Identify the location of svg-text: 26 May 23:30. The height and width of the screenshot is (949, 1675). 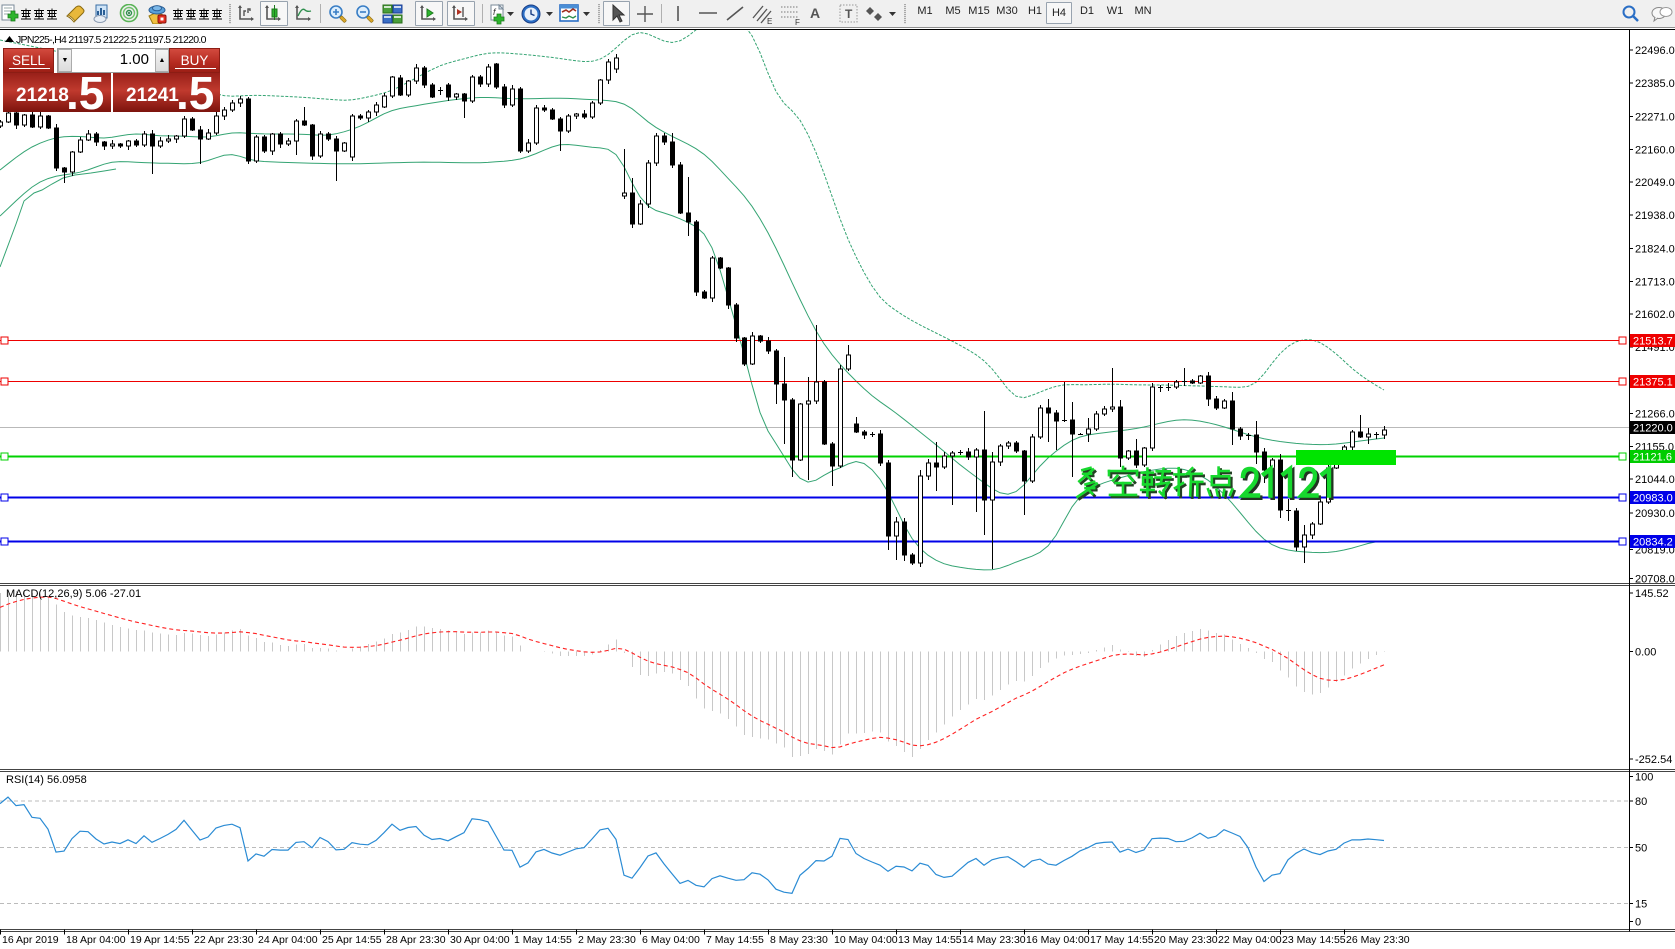
(1378, 940).